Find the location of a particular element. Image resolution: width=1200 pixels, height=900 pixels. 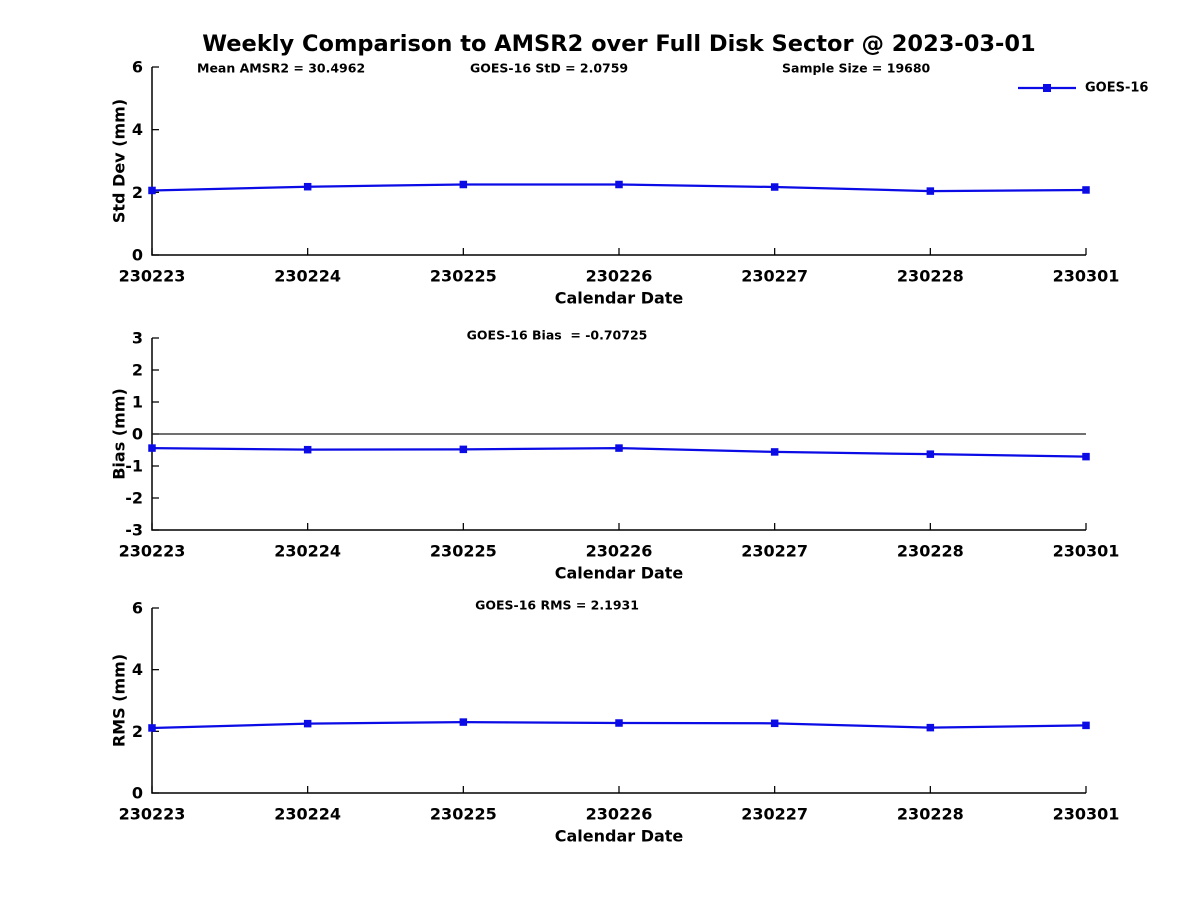

stat-annotation: GOES-16 StD = 2.0759 is located at coordinates (549, 68).